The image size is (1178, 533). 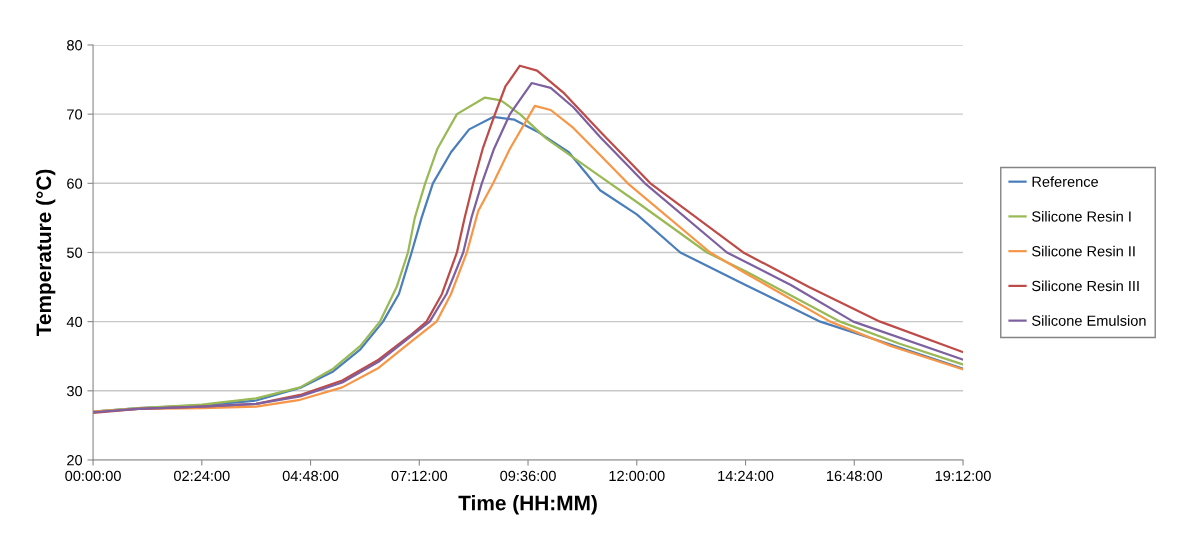 What do you see at coordinates (93, 476) in the screenshot?
I see `x-tick-label: 00:00:00` at bounding box center [93, 476].